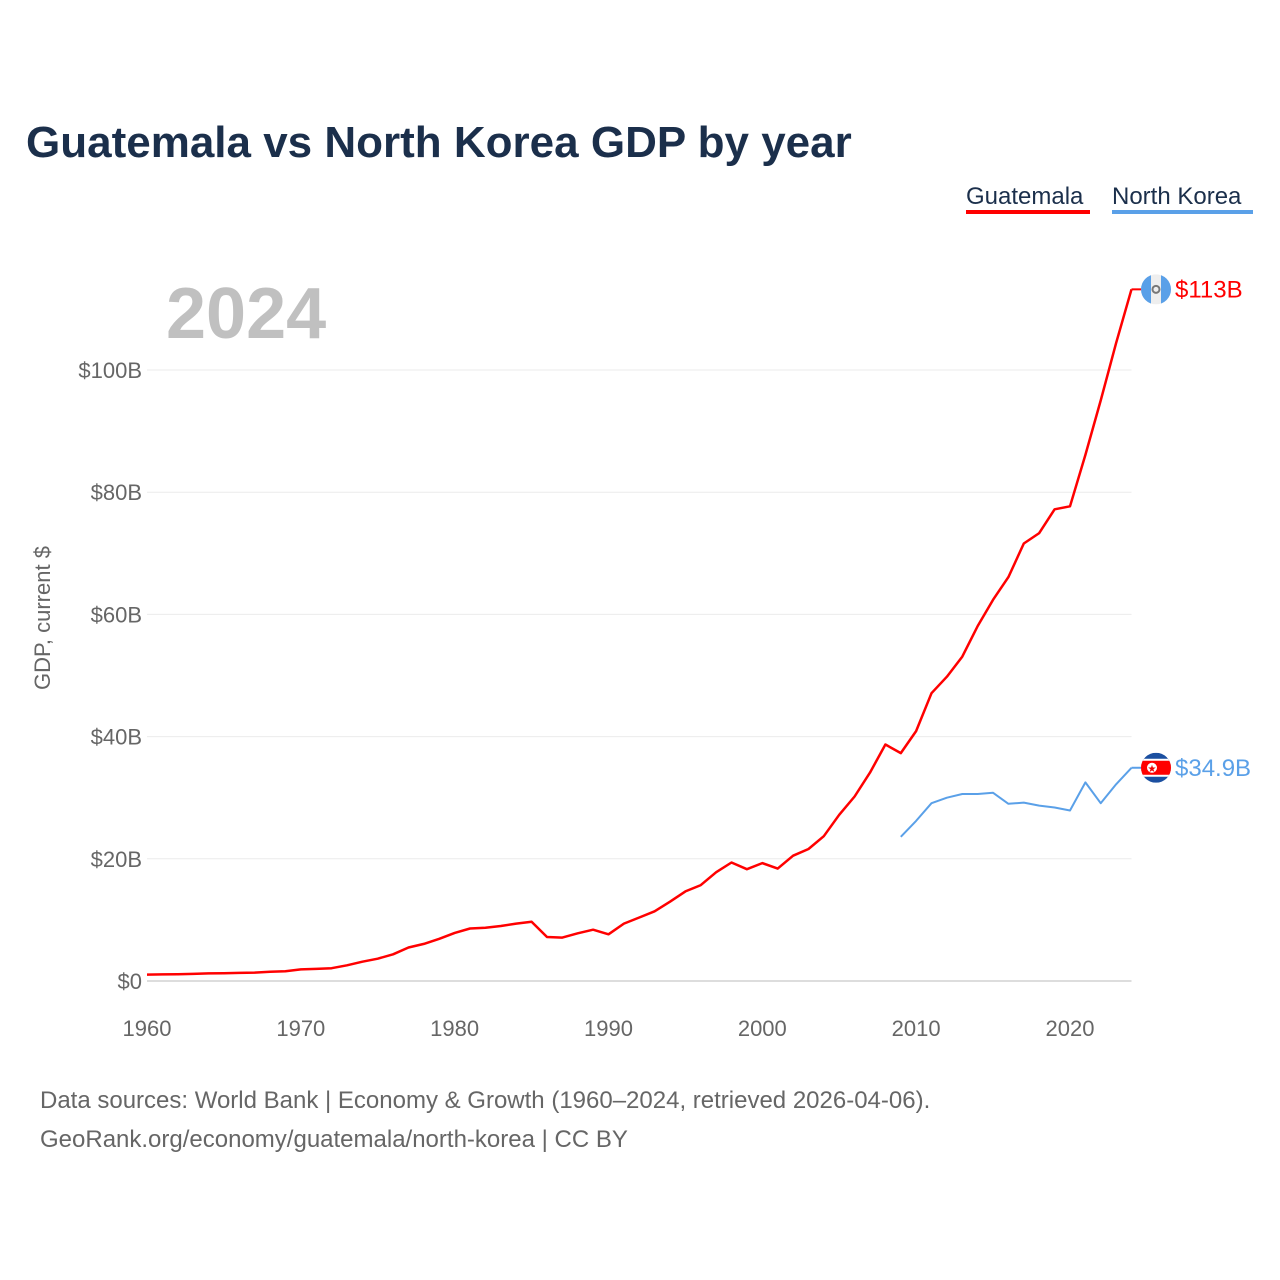 The width and height of the screenshot is (1280, 1280). What do you see at coordinates (116, 737) in the screenshot?
I see `y-tick-label: $40B` at bounding box center [116, 737].